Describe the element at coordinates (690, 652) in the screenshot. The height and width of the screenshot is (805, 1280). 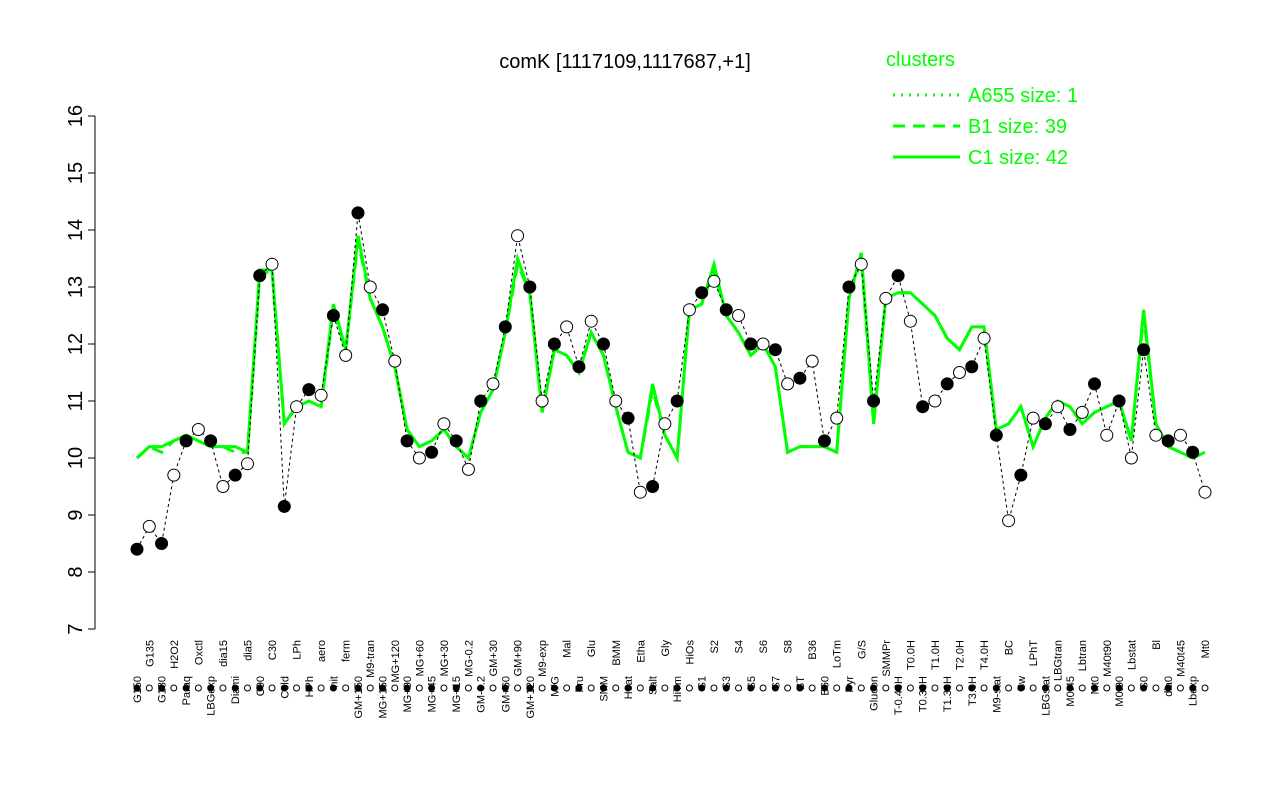
I see `x-tick-label: HiOs` at that location.